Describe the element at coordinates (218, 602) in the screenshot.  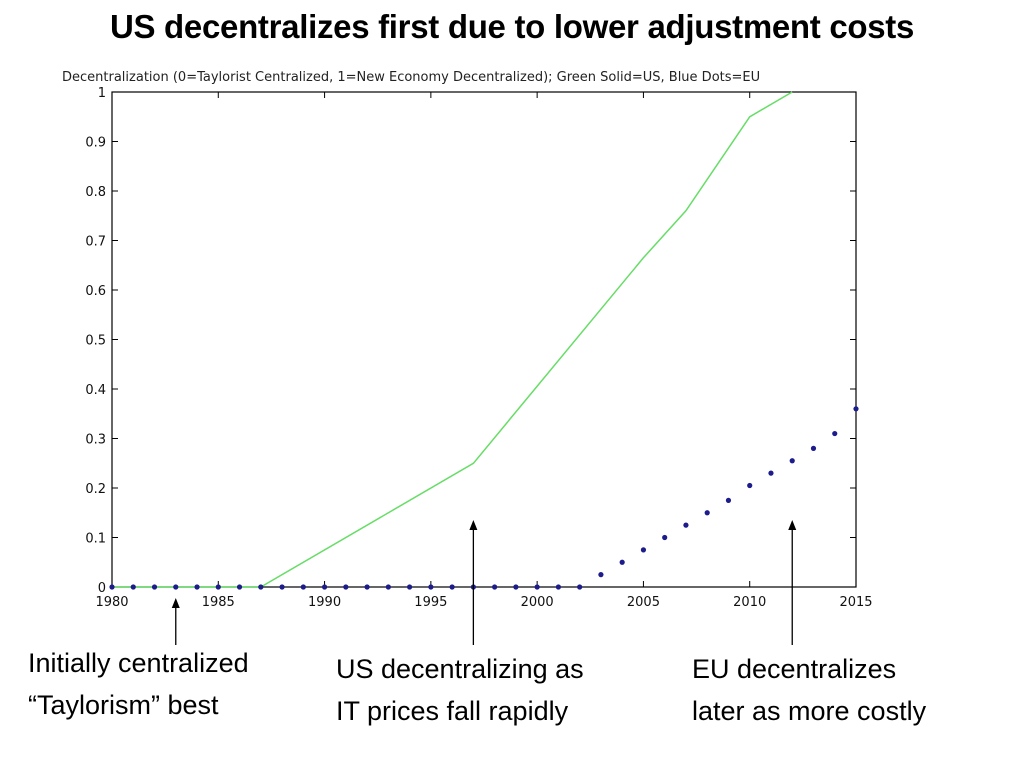
I see `x-tick-label: 1985` at that location.